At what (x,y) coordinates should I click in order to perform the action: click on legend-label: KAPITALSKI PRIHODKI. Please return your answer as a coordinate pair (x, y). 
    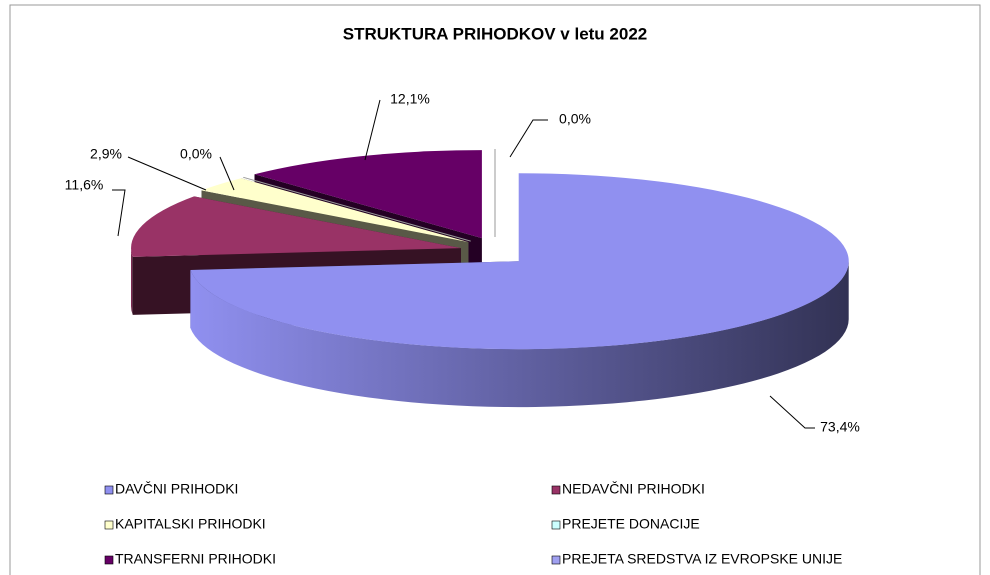
    Looking at the image, I should click on (190, 524).